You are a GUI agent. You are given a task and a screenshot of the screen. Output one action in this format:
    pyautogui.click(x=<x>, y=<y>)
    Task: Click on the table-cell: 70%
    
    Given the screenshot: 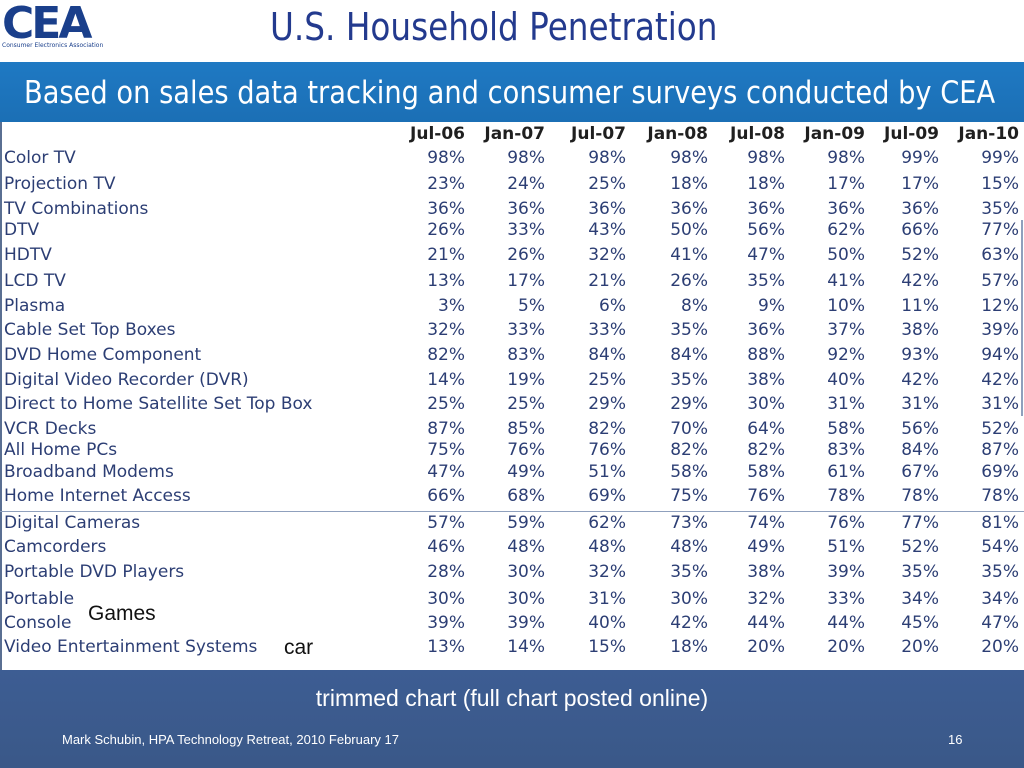 What is the action you would take?
    pyautogui.click(x=689, y=429)
    